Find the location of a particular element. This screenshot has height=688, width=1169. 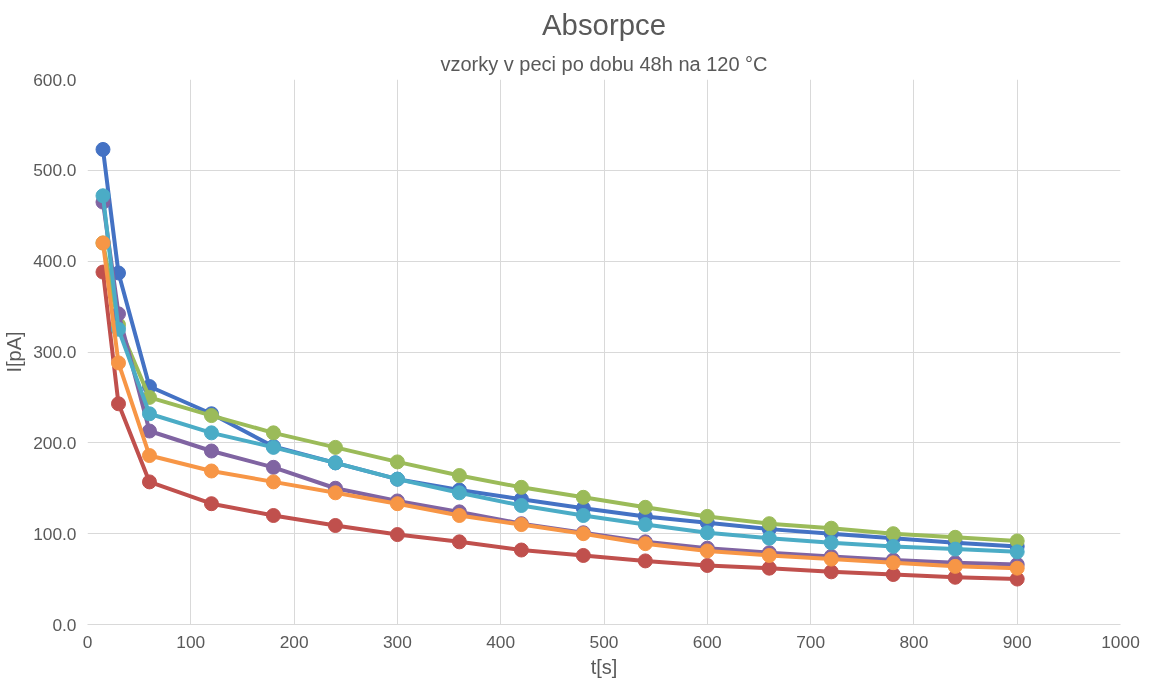

y-tick-label: 300.0 is located at coordinates (55, 352).